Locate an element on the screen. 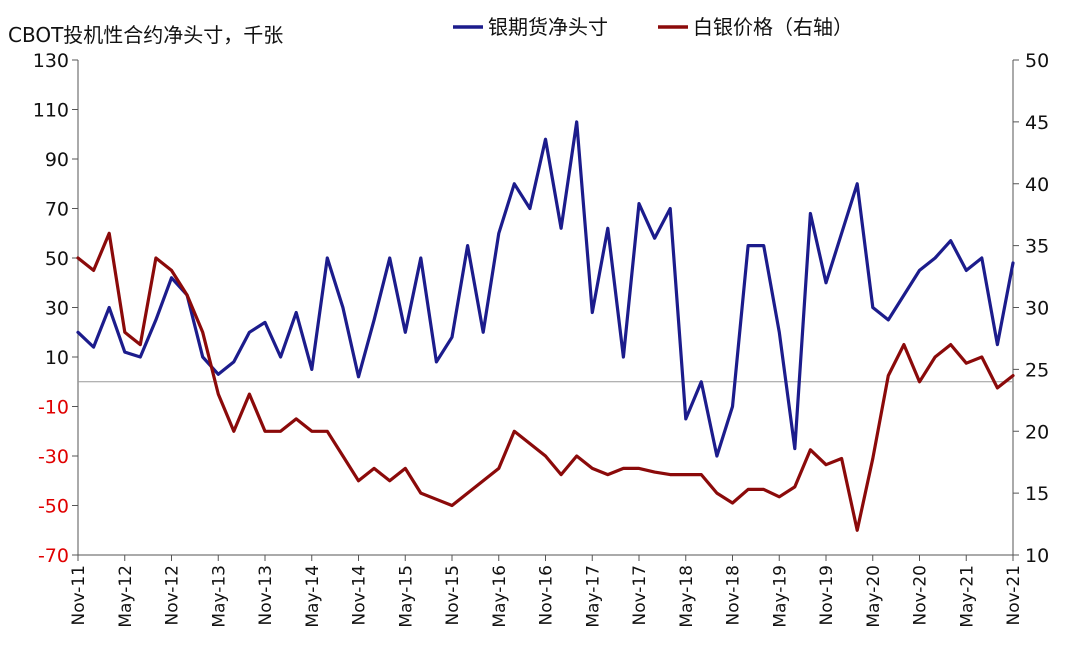 The height and width of the screenshot is (663, 1080). x-tick-label: May-13 is located at coordinates (219, 596).